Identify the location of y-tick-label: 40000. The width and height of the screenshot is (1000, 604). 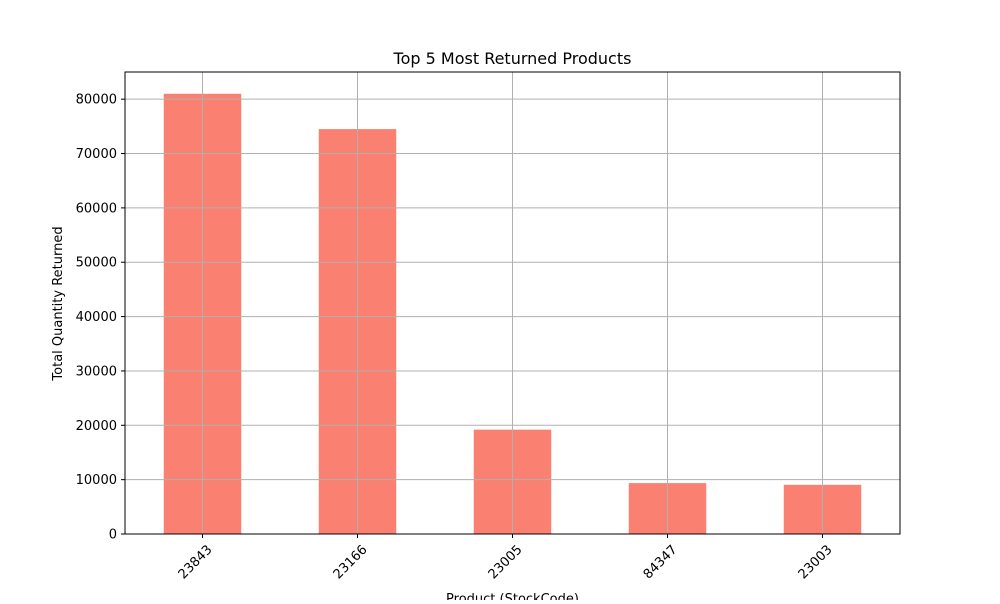
(96, 317).